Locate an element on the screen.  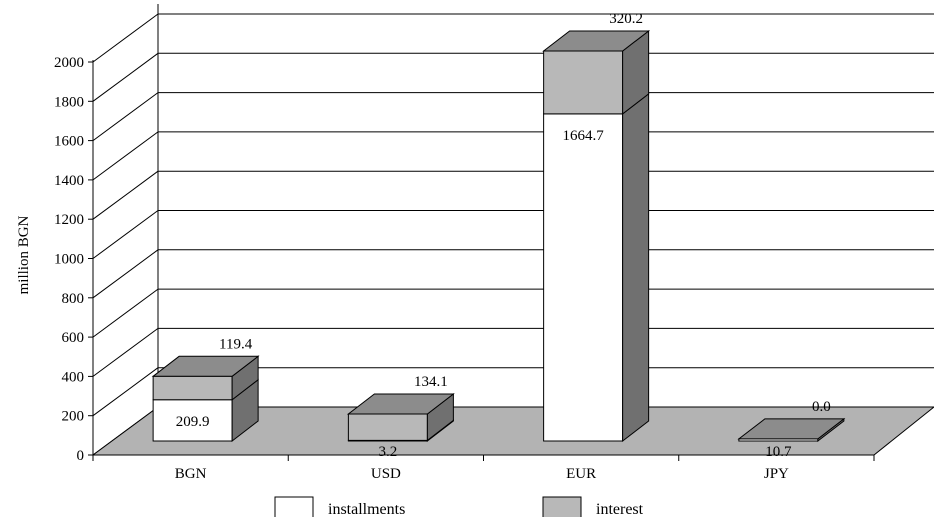
bar-usd-interest-front is located at coordinates (387, 427).